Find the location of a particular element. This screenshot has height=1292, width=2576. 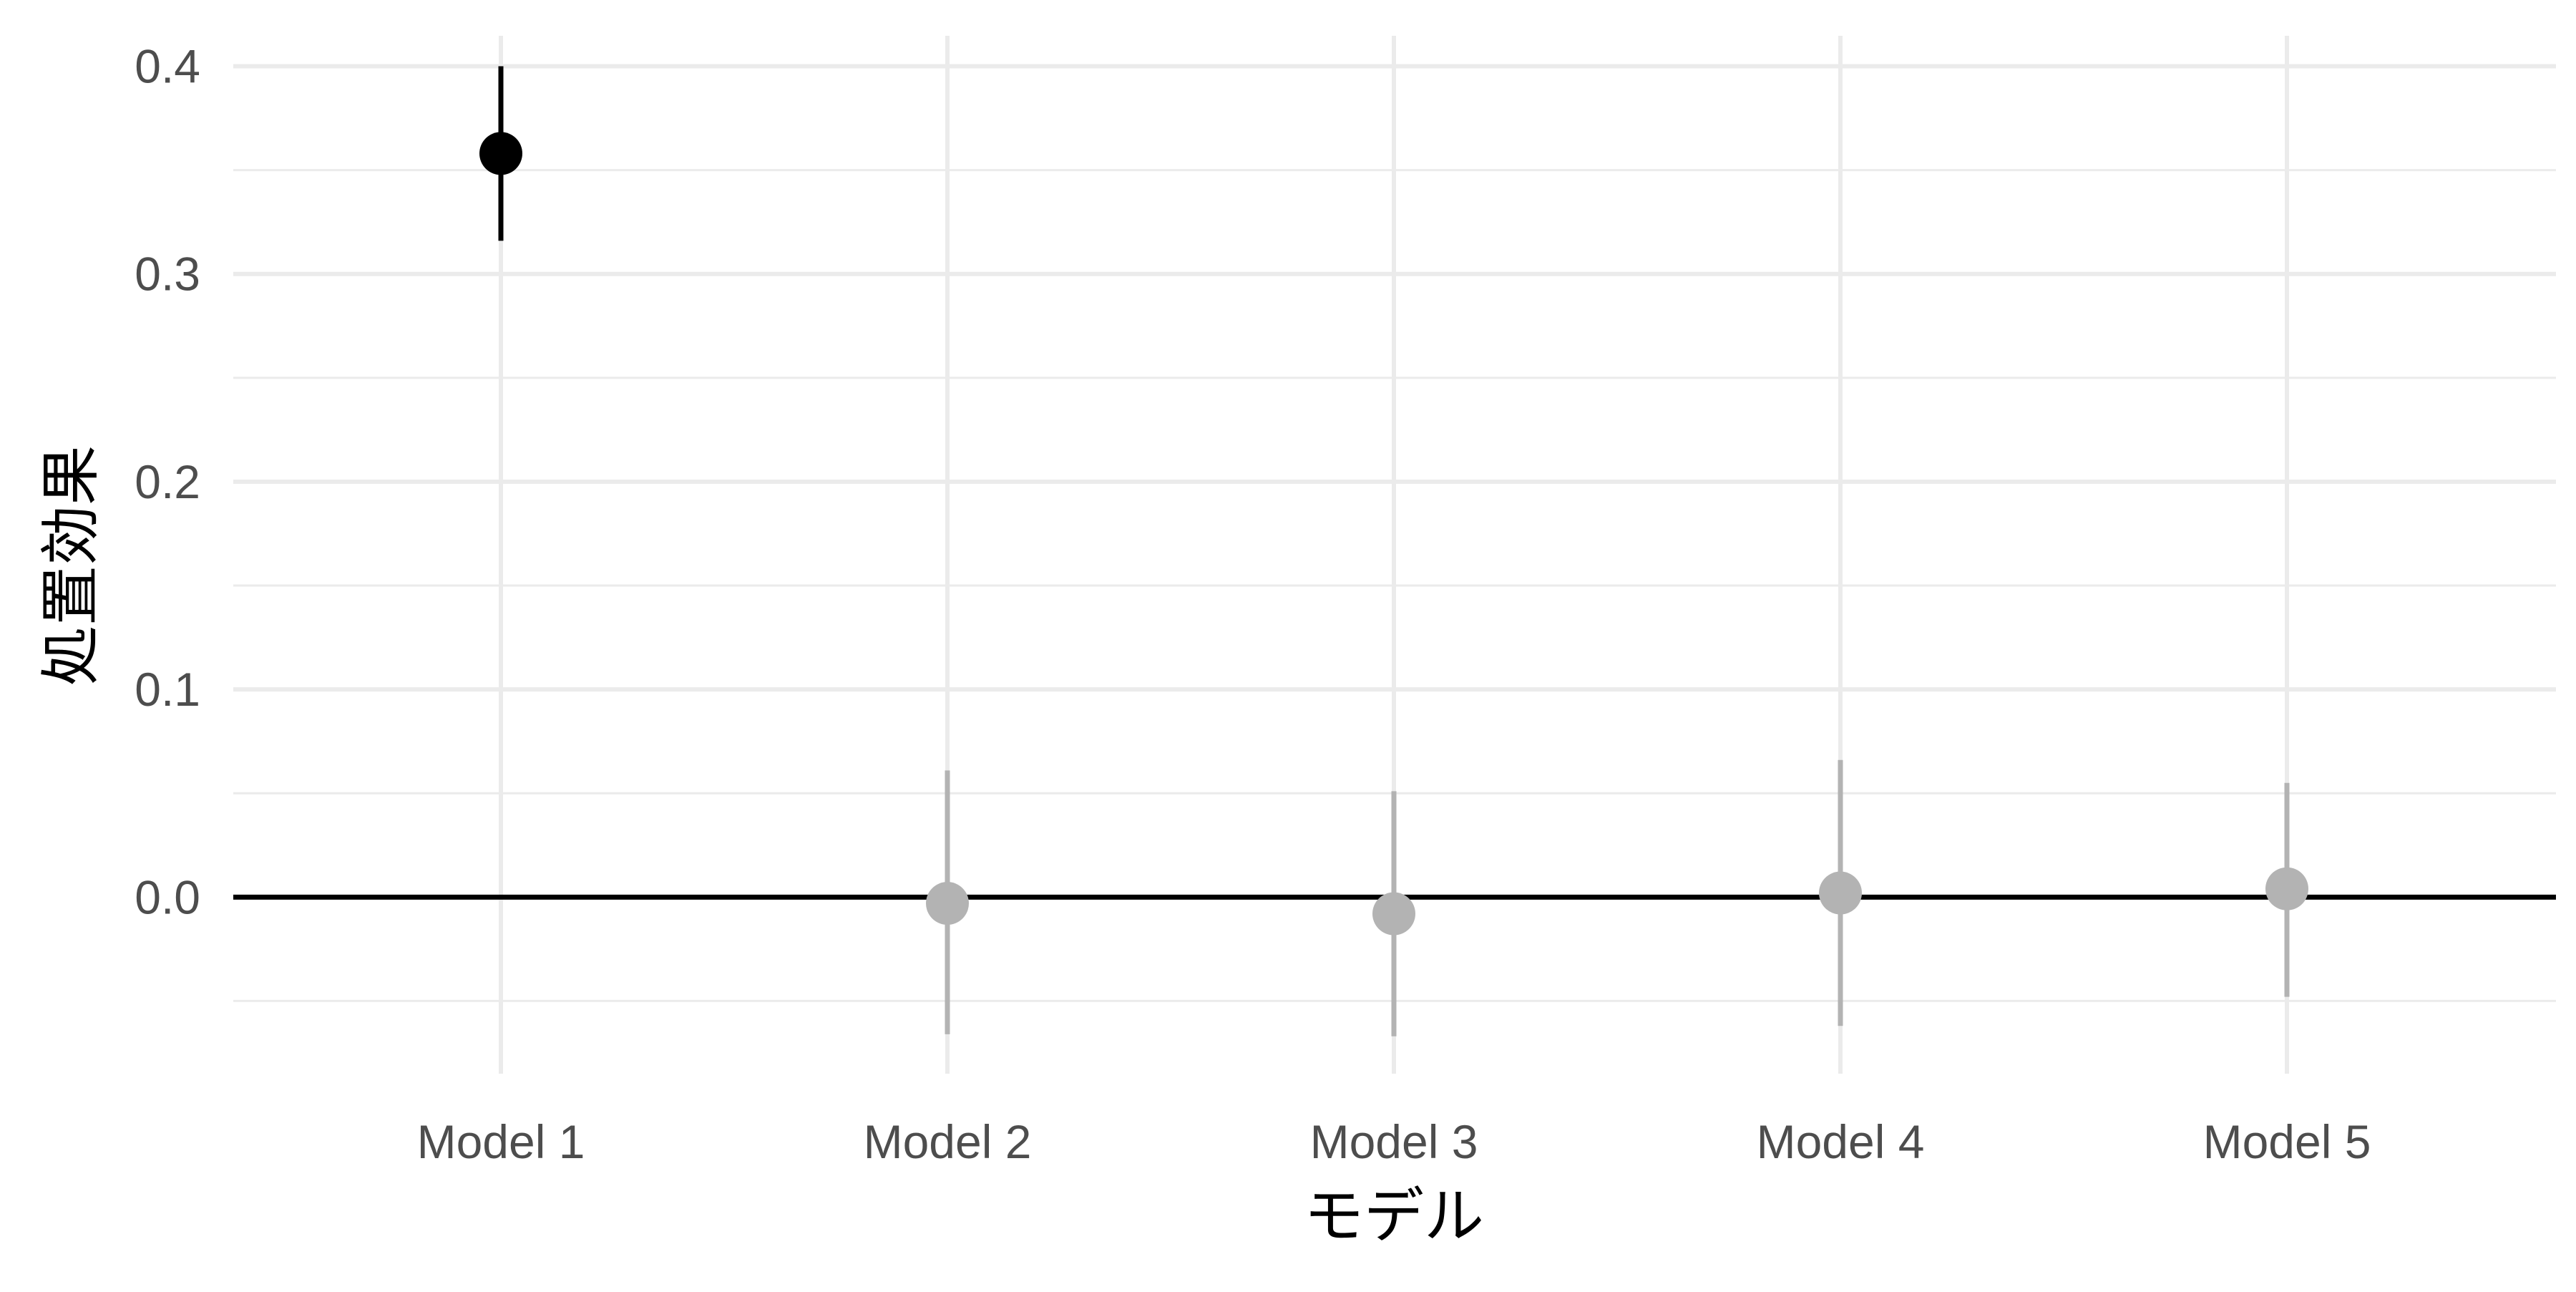

y-tick-label: 0.3 is located at coordinates (167, 274).